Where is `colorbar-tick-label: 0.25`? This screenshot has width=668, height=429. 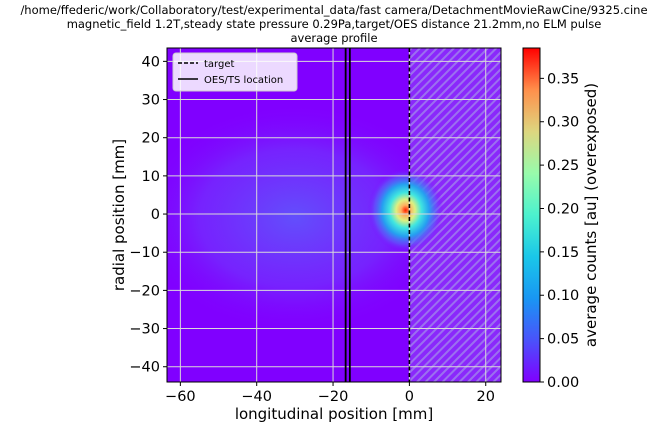
colorbar-tick-label: 0.25 is located at coordinates (563, 166).